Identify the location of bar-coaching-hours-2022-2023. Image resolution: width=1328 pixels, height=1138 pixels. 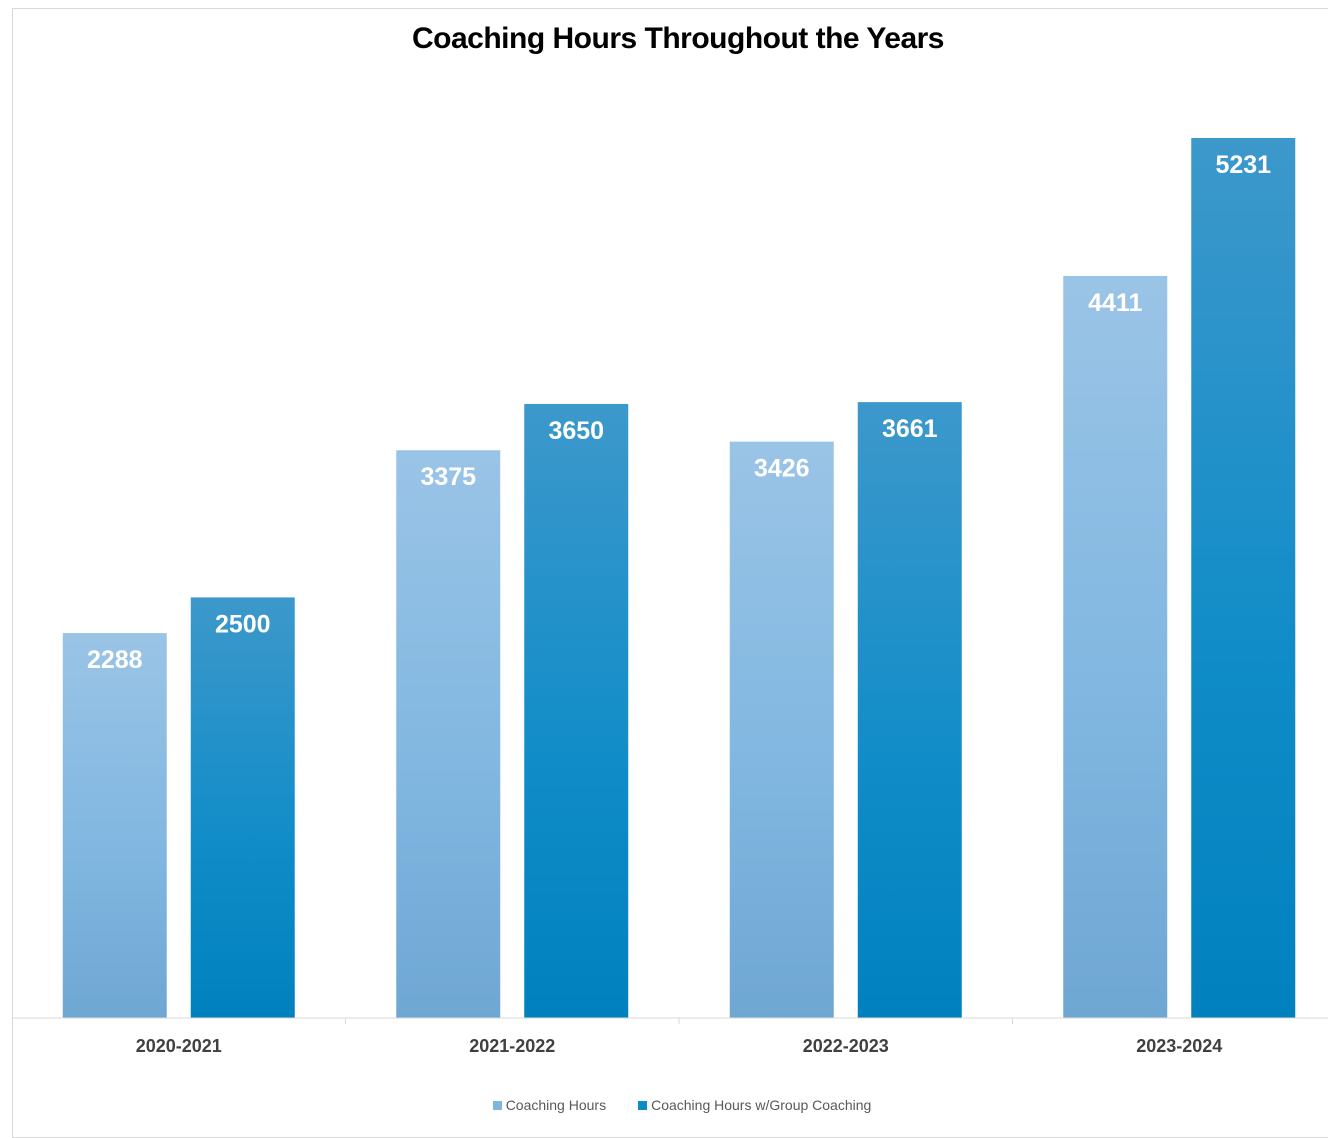
(781, 729).